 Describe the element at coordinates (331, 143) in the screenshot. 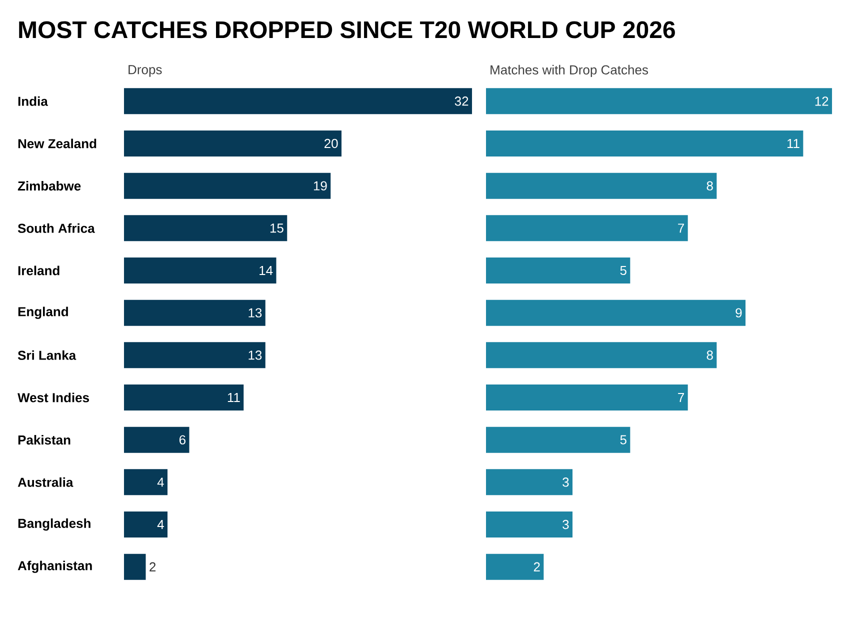

I see `data-label: 20` at that location.